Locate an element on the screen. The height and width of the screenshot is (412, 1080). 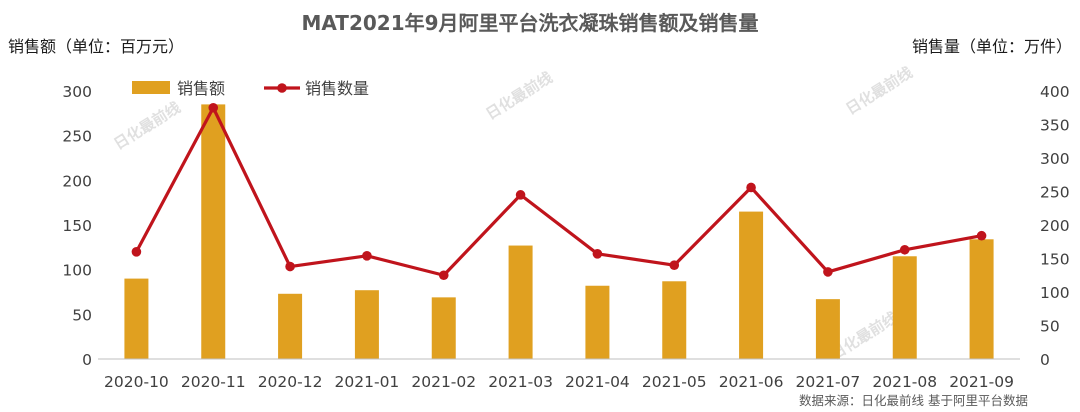
x-tick-label: 2021-01 is located at coordinates (367, 382).